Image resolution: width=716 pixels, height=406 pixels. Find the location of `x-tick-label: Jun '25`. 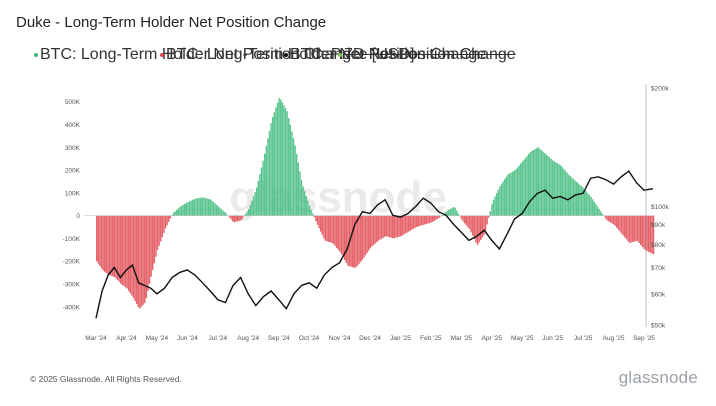

x-tick-label: Jun '25 is located at coordinates (552, 338).